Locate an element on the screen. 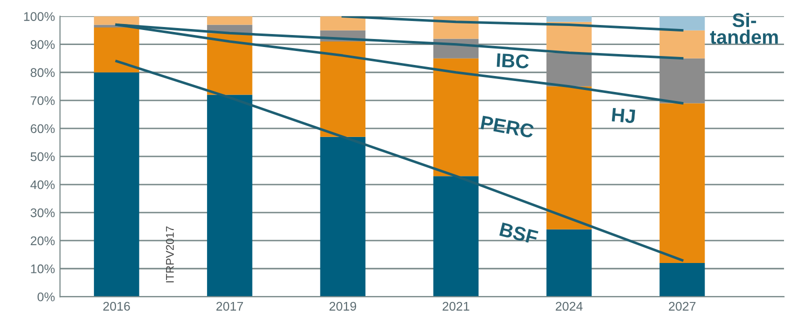 This screenshot has height=326, width=800. text: PERC is located at coordinates (507, 127).